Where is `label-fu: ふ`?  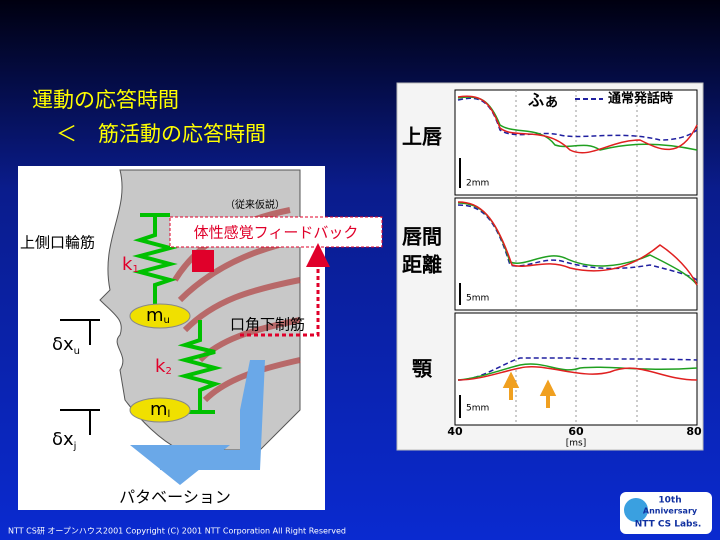
label-fu: ふ is located at coordinates (536, 100).